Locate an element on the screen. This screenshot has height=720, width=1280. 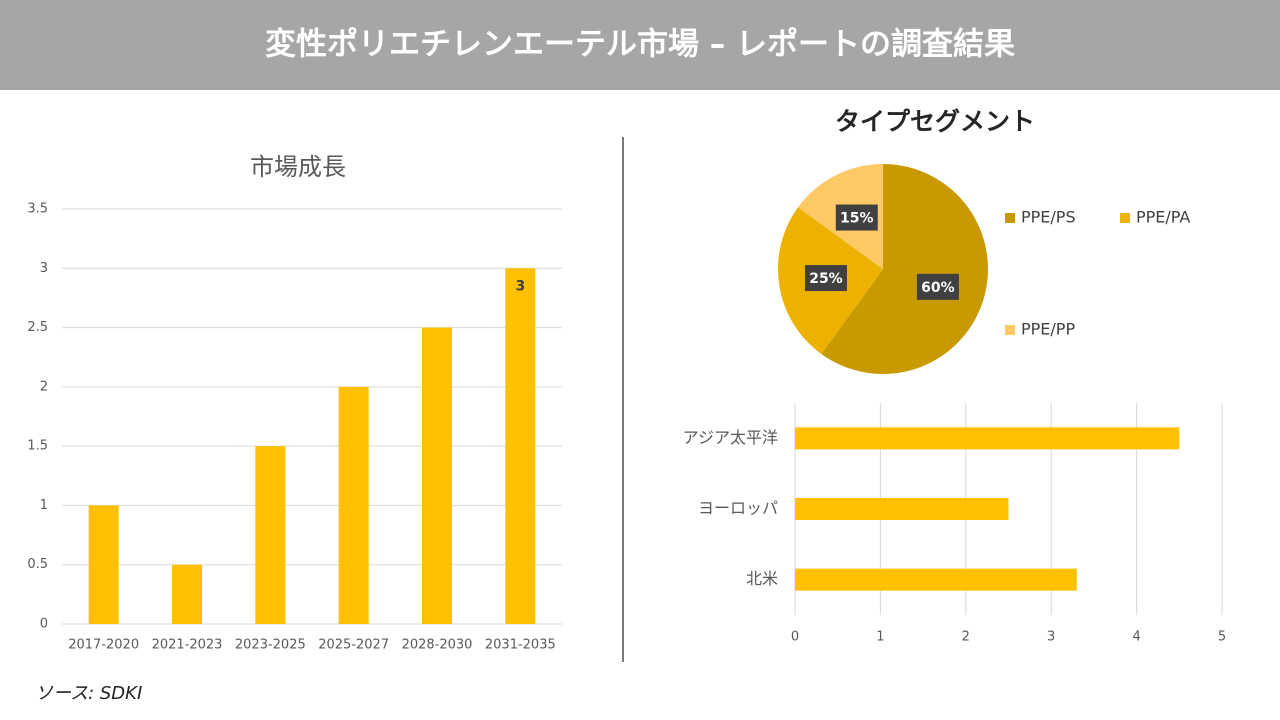
data-label: 60% is located at coordinates (938, 288).